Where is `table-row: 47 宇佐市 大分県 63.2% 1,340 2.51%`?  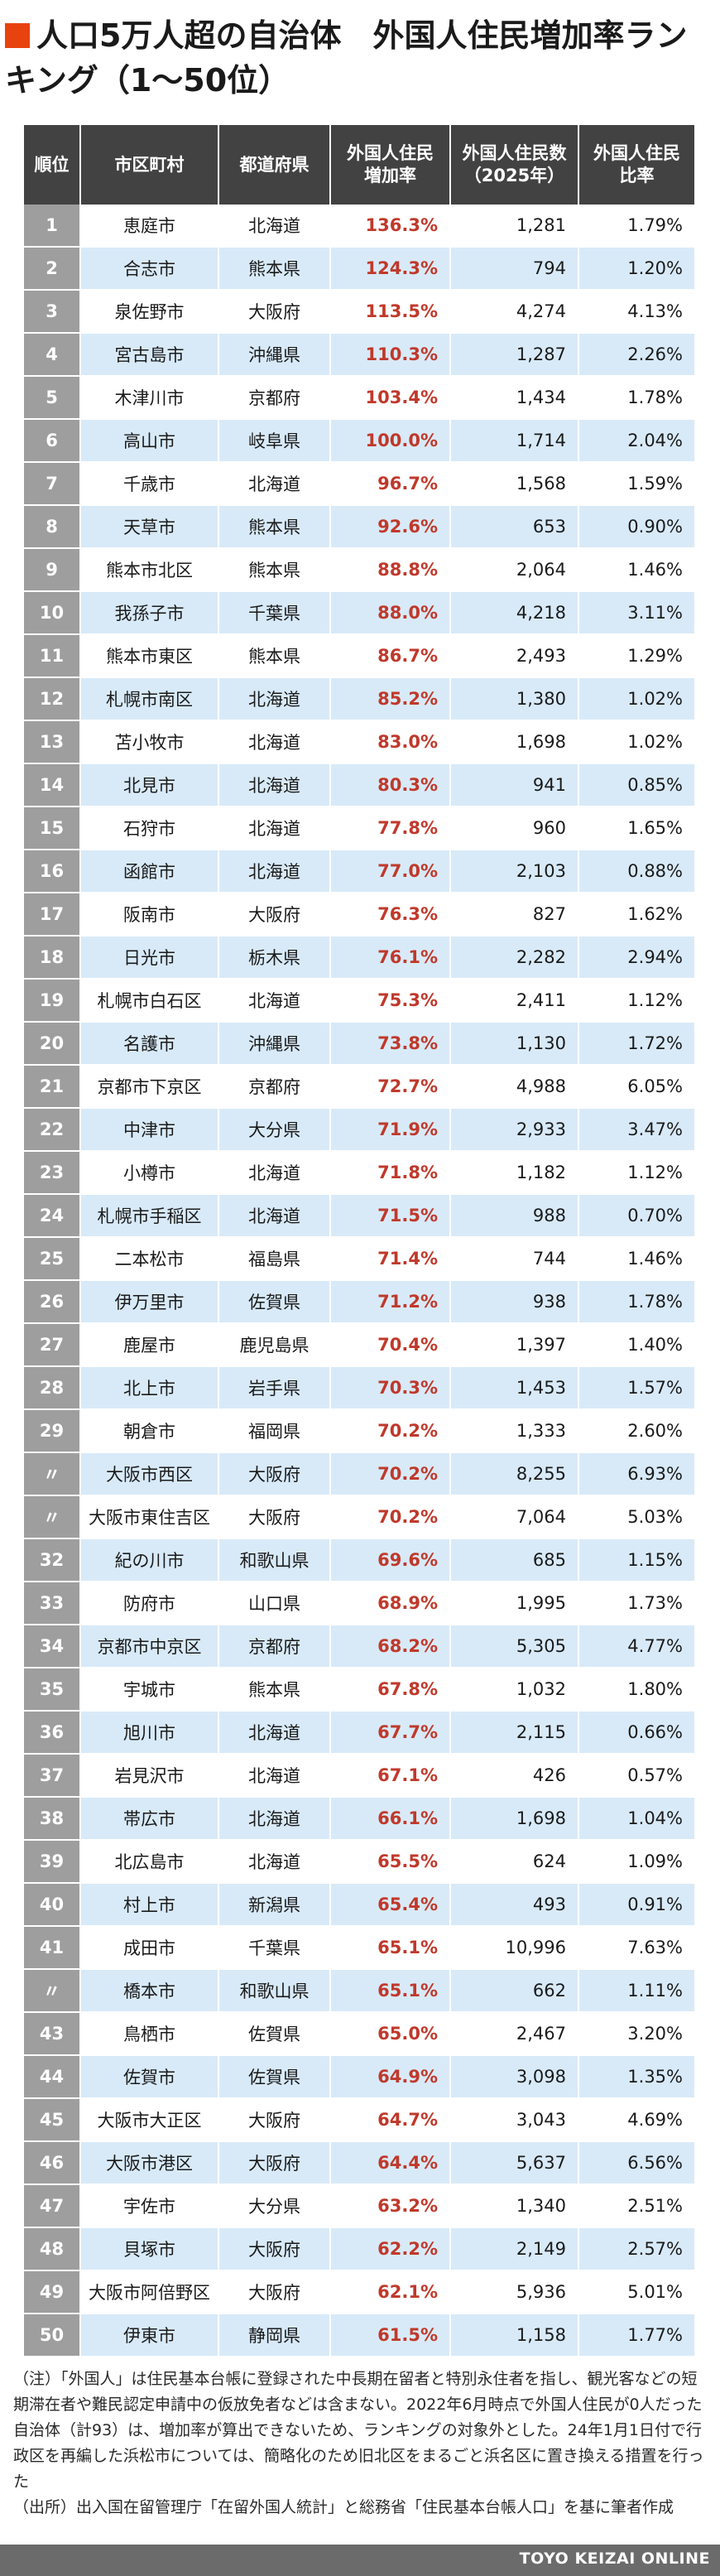
table-row: 47 宇佐市 大分県 63.2% 1,340 2.51% is located at coordinates (359, 2206).